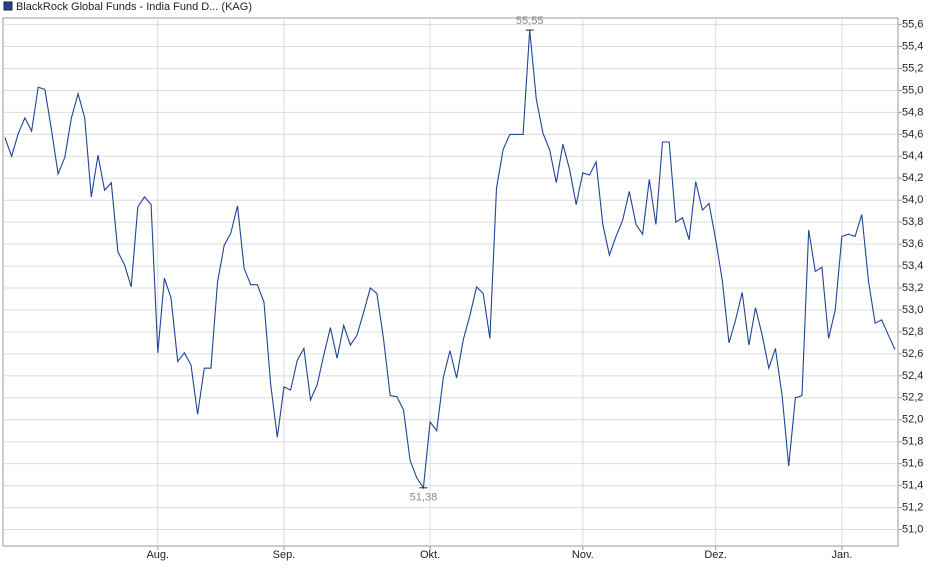 The height and width of the screenshot is (579, 940). Describe the element at coordinates (284, 555) in the screenshot. I see `x-tick-label: Sep.` at that location.